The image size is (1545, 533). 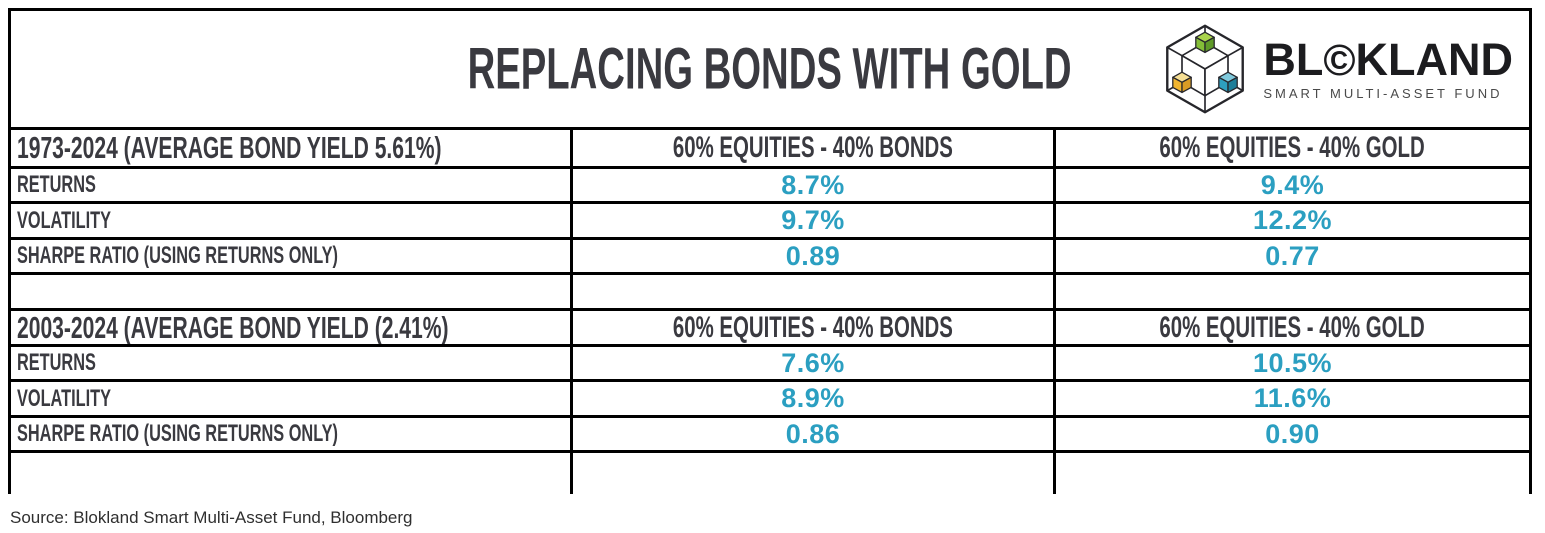 I want to click on page-title: REPLACING BONDS WITH GOLD, so click(x=770, y=69).